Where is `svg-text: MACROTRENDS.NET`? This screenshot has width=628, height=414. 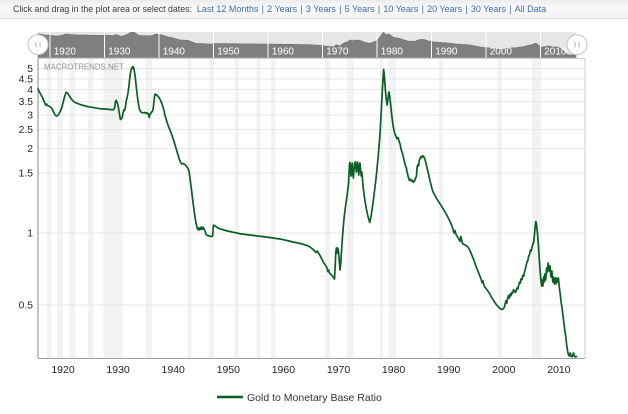 svg-text: MACROTRENDS.NET is located at coordinates (84, 67).